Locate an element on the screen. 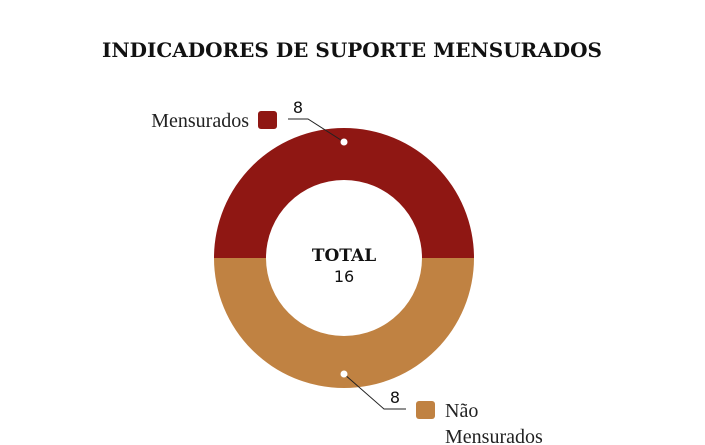 The width and height of the screenshot is (705, 445). center-total-label: TOTAL is located at coordinates (344, 256).